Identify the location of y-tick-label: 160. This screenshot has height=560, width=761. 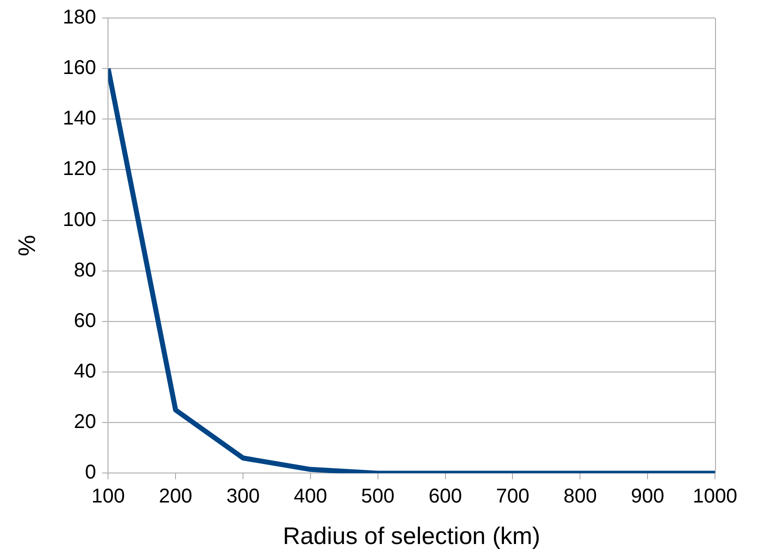
(79, 68).